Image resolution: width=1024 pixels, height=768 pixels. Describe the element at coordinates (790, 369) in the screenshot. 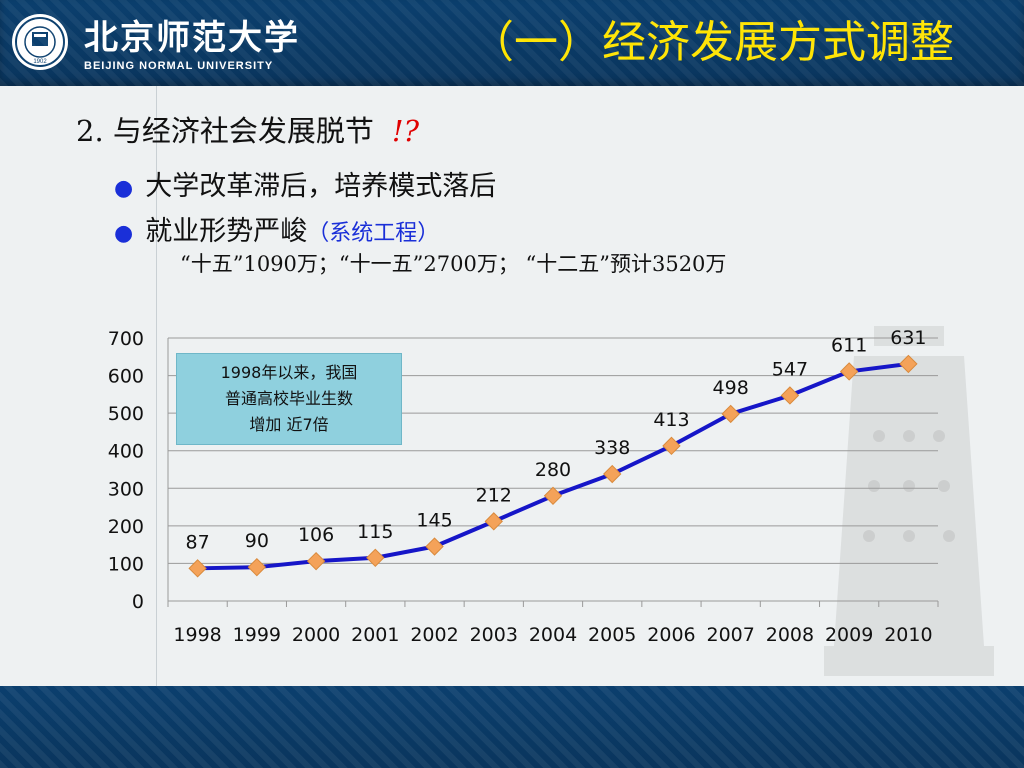

I see `data-label: 547` at that location.